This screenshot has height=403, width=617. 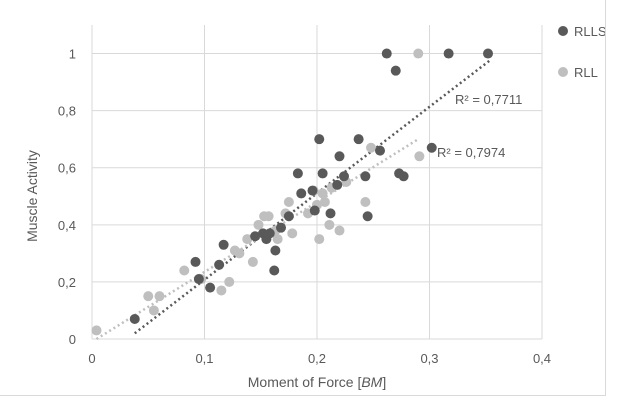 What do you see at coordinates (586, 72) in the screenshot?
I see `legend-label-rll: RLL` at bounding box center [586, 72].